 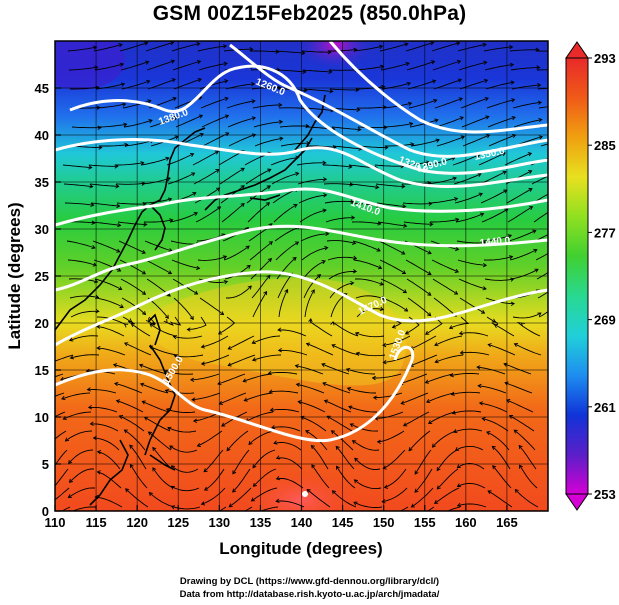 I want to click on x-tick-label: 110, so click(x=55, y=522).